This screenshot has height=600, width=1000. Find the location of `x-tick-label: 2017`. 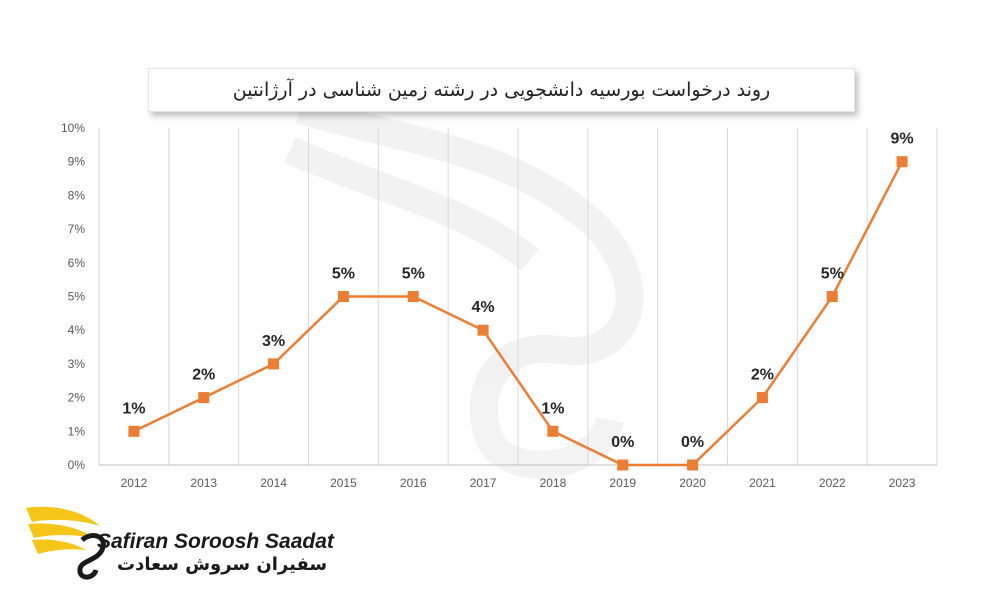

x-tick-label: 2017 is located at coordinates (483, 483).